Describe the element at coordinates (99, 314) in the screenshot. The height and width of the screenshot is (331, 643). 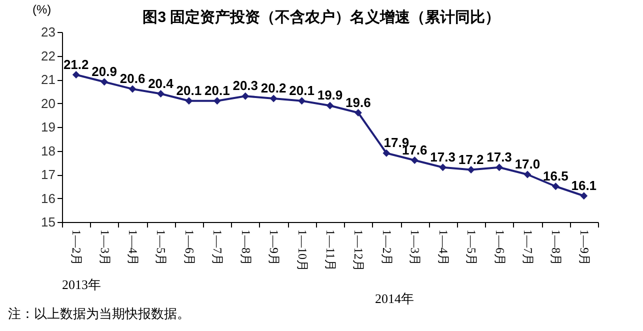
I see `text: 注：以上数据为当期快报数据。` at that location.